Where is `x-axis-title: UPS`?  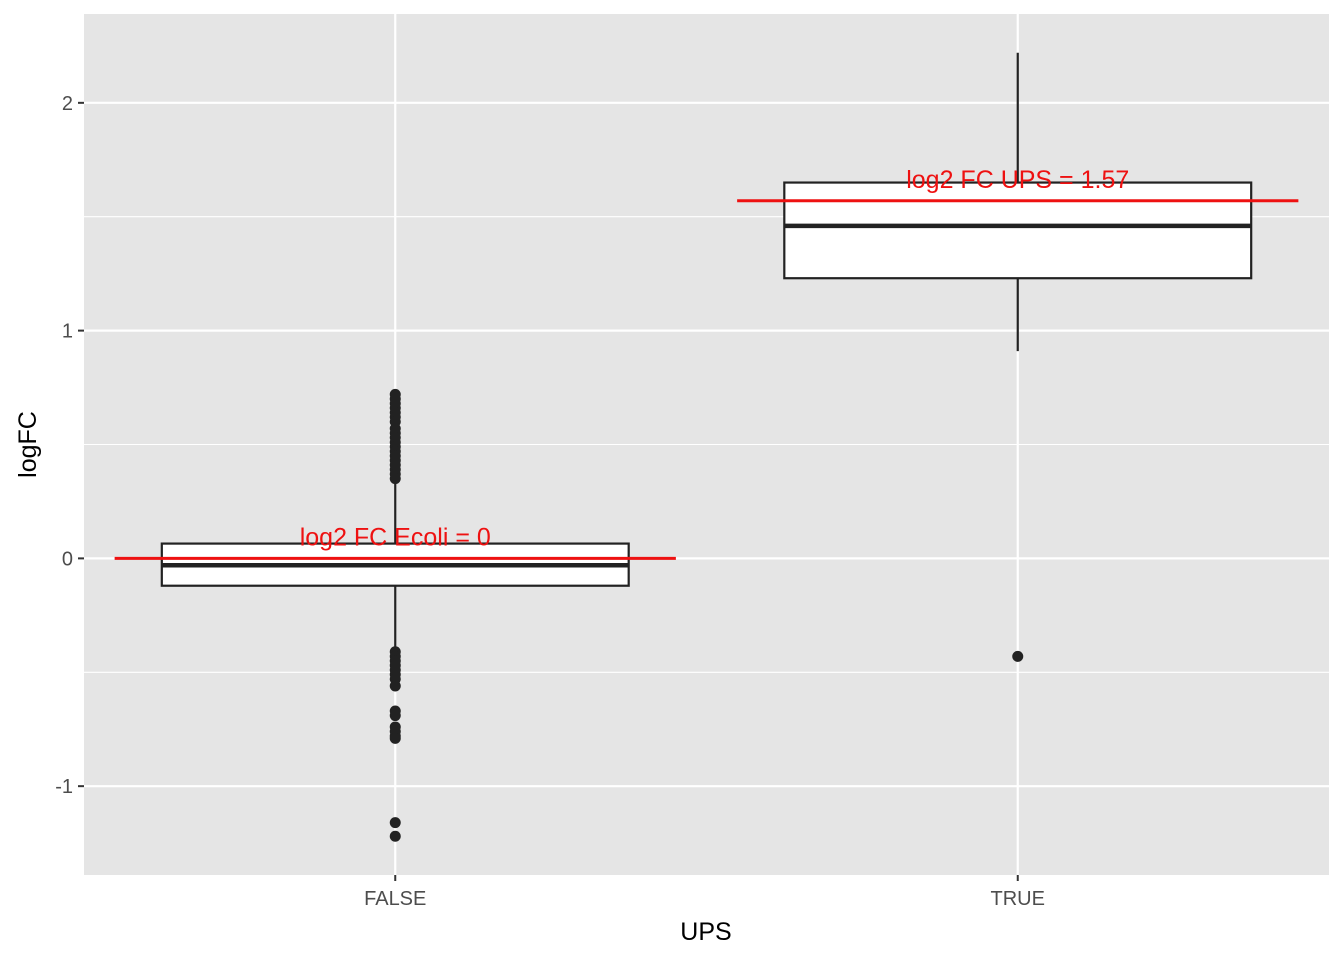
x-axis-title: UPS is located at coordinates (705, 932).